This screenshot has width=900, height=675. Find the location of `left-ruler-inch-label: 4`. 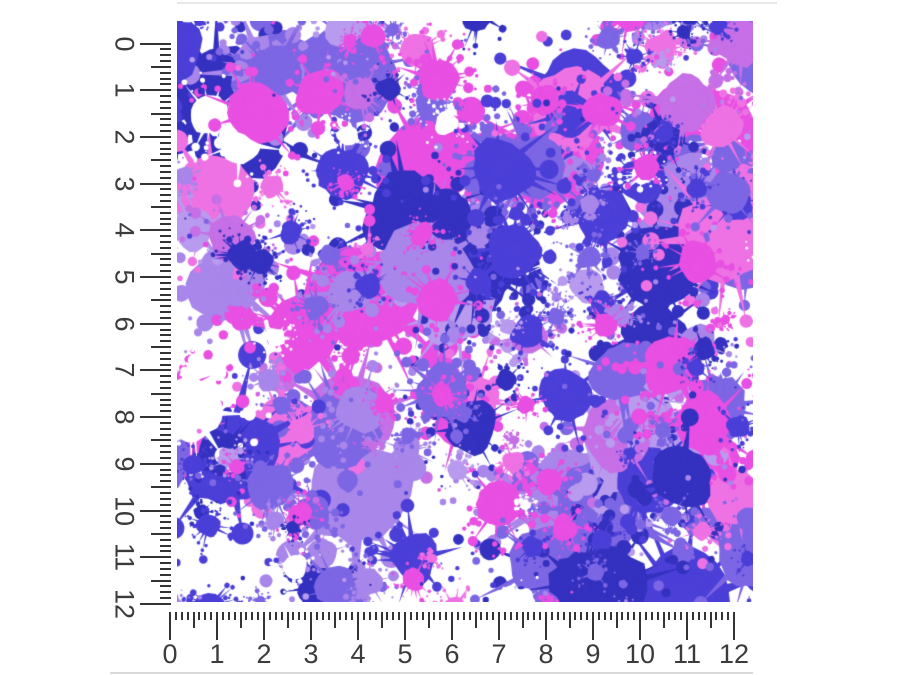

left-ruler-inch-label: 4 is located at coordinates (124, 230).